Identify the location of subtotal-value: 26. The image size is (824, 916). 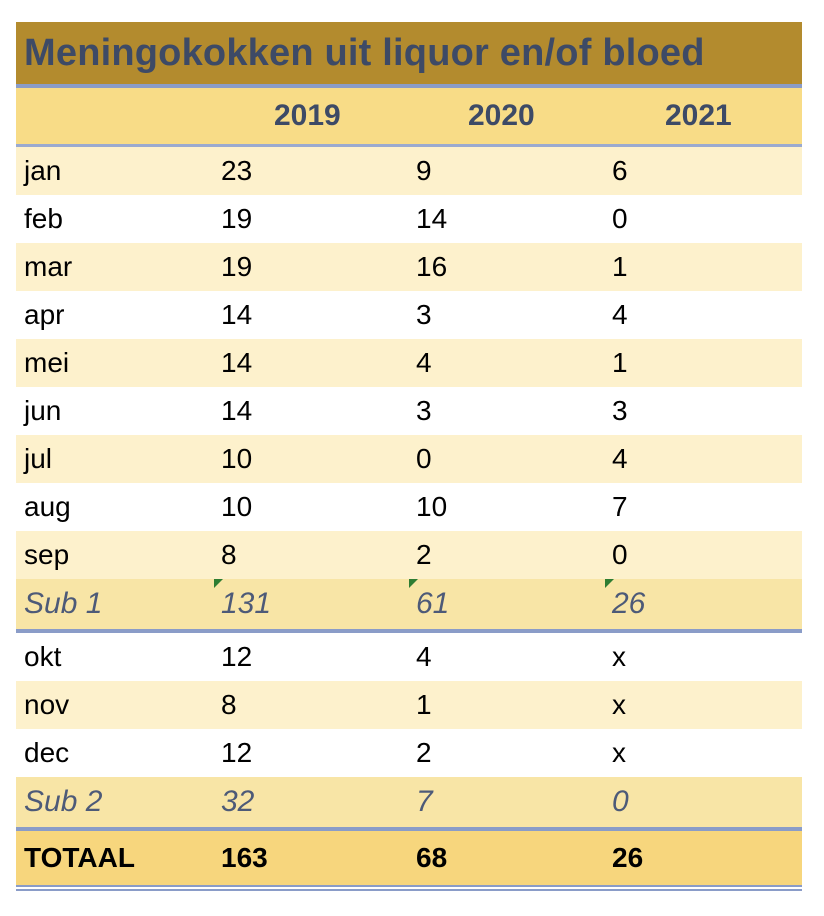
(629, 603).